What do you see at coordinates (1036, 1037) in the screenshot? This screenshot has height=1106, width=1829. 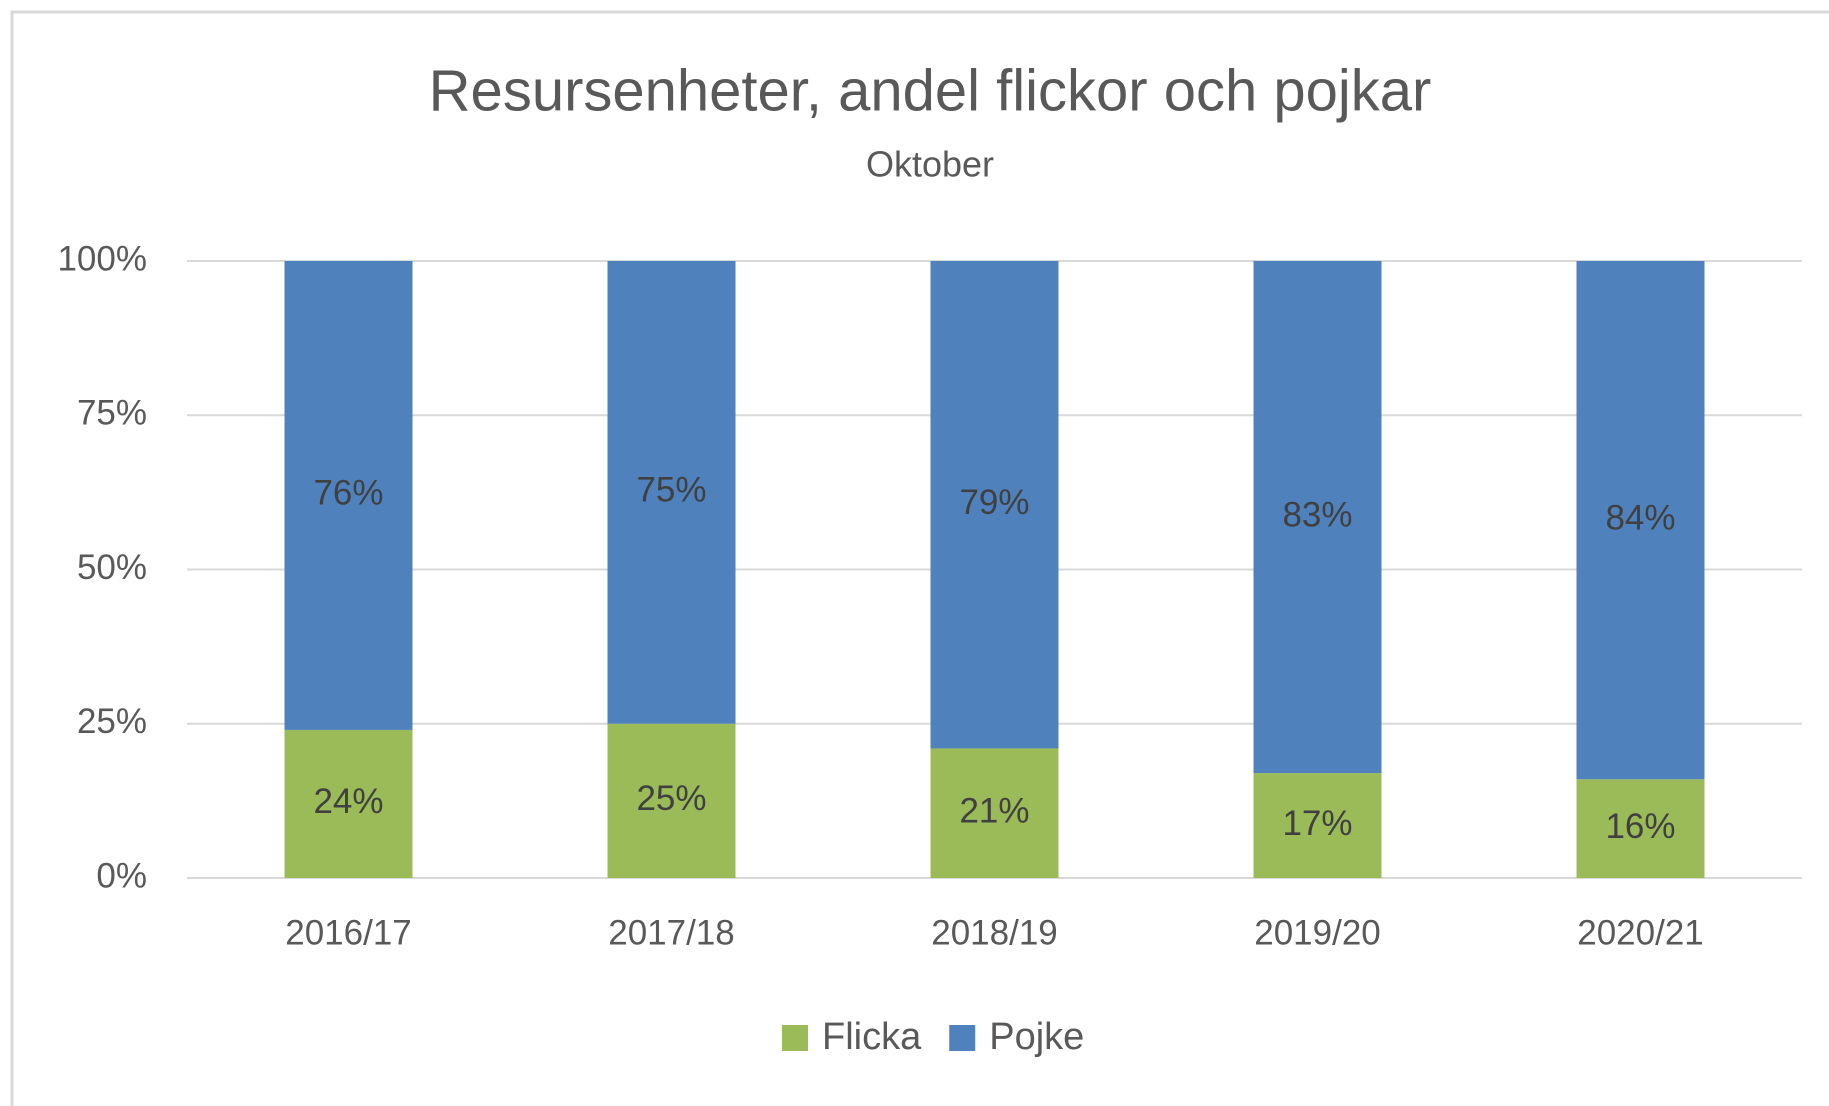 I see `legend-label: Pojke` at bounding box center [1036, 1037].